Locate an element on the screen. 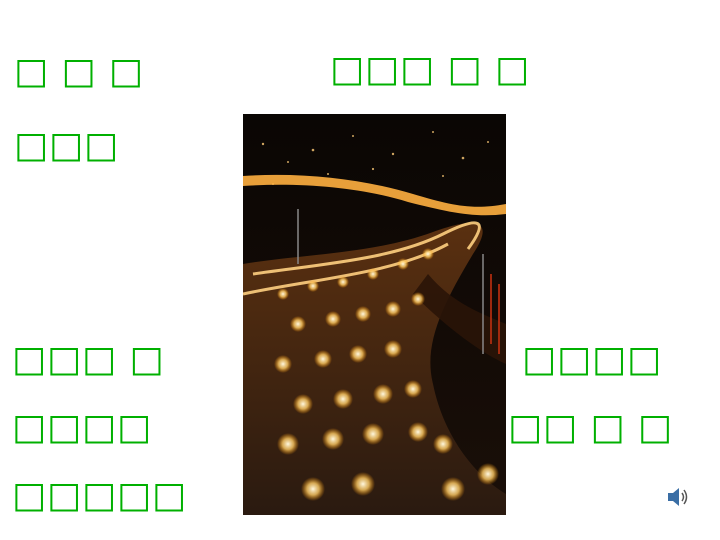 Image resolution: width=720 pixels, height=540 pixels. text-top-left-1: □ □ □ is located at coordinates (79, 71).